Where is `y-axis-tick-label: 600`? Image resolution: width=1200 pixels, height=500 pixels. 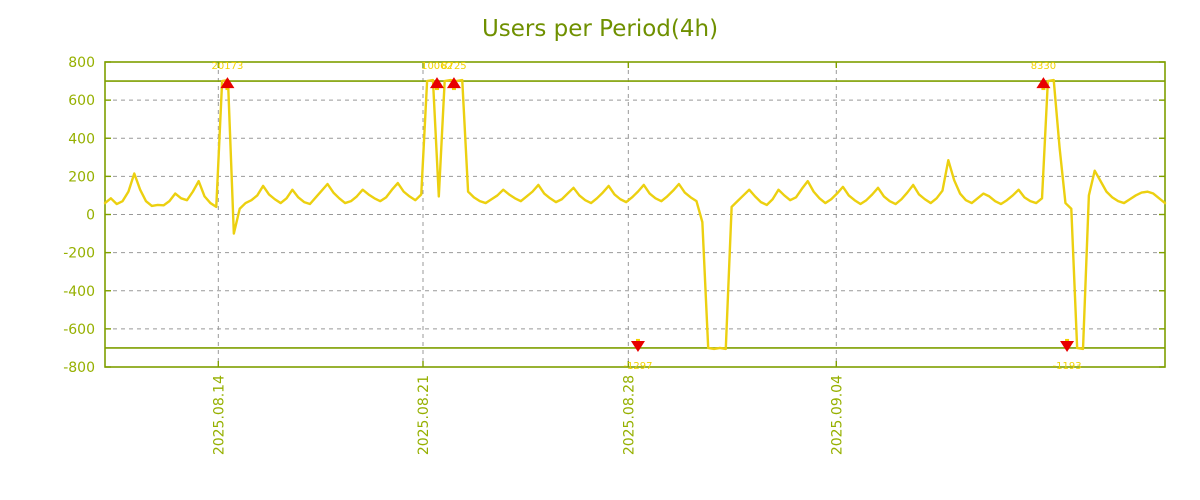 y-axis-tick-label: 600 is located at coordinates (81, 101).